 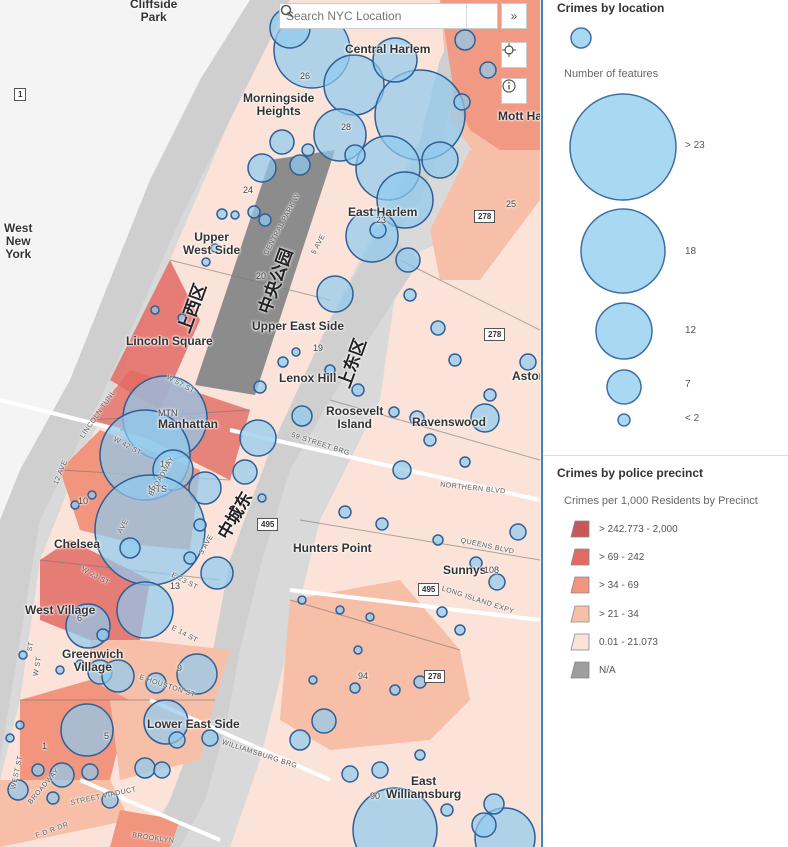 I want to click on search-button, so click(x=388, y=16).